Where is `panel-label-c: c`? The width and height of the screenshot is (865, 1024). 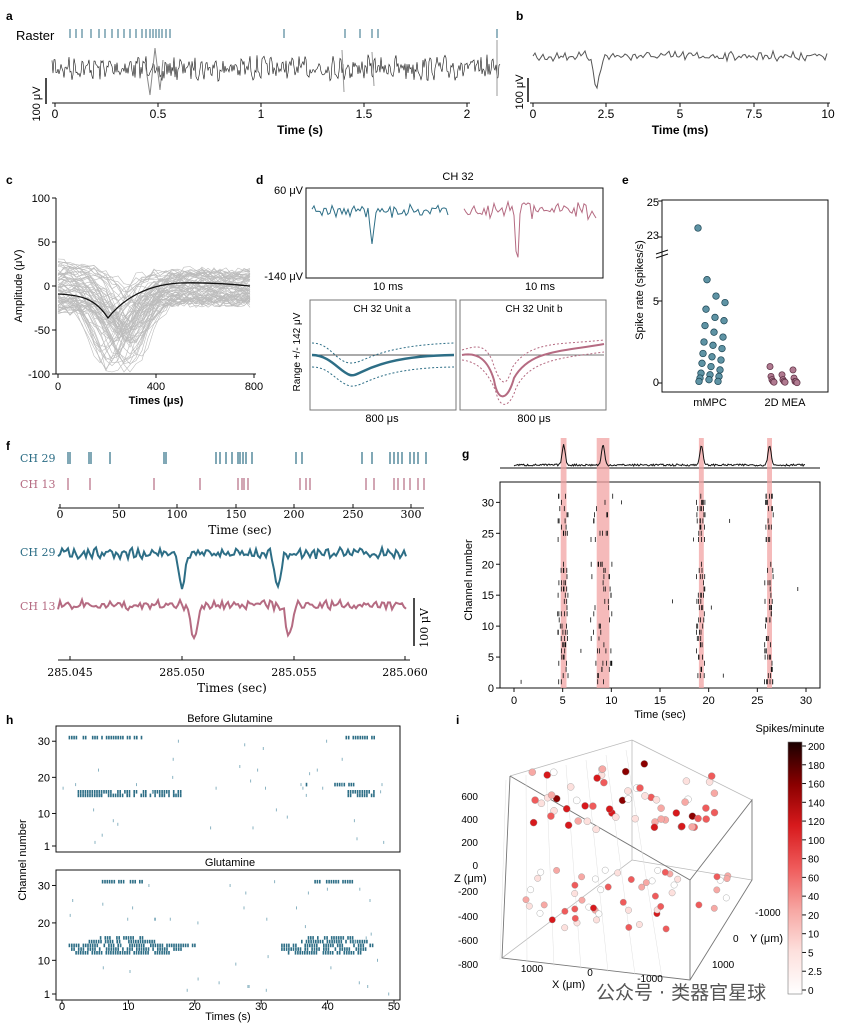 panel-label-c: c is located at coordinates (9, 180).